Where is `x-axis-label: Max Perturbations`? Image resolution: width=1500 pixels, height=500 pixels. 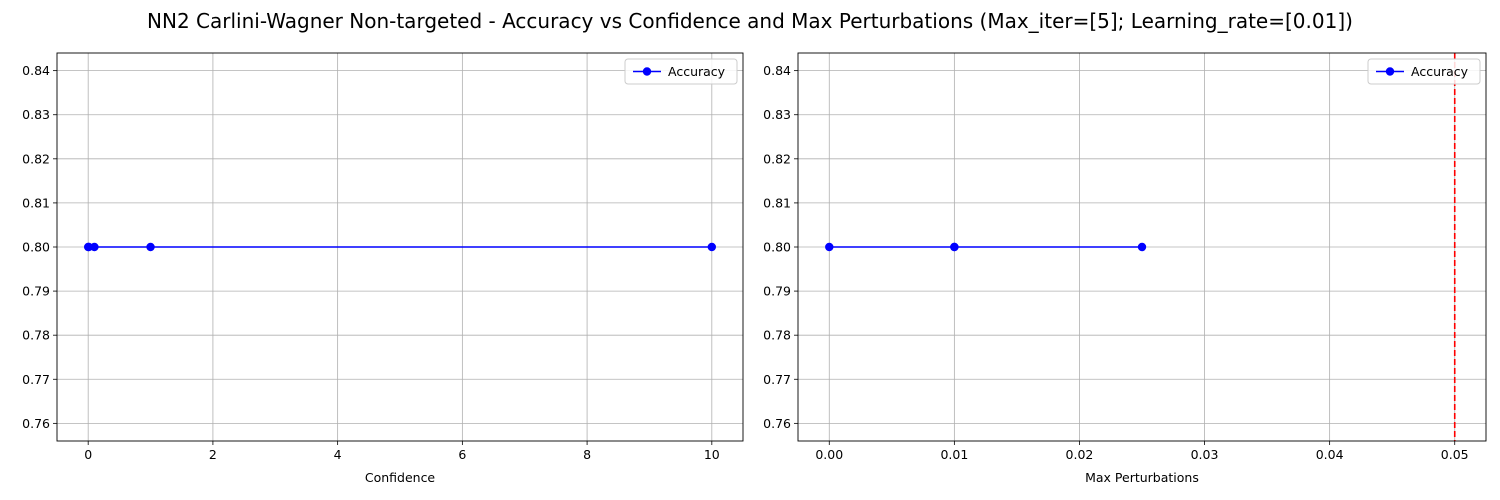
x-axis-label: Max Perturbations is located at coordinates (1142, 477).